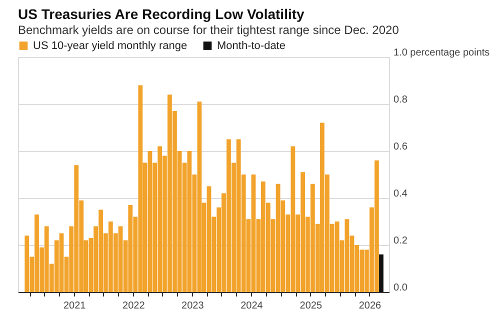  I want to click on y-tick-label: 0.0, so click(401, 288).